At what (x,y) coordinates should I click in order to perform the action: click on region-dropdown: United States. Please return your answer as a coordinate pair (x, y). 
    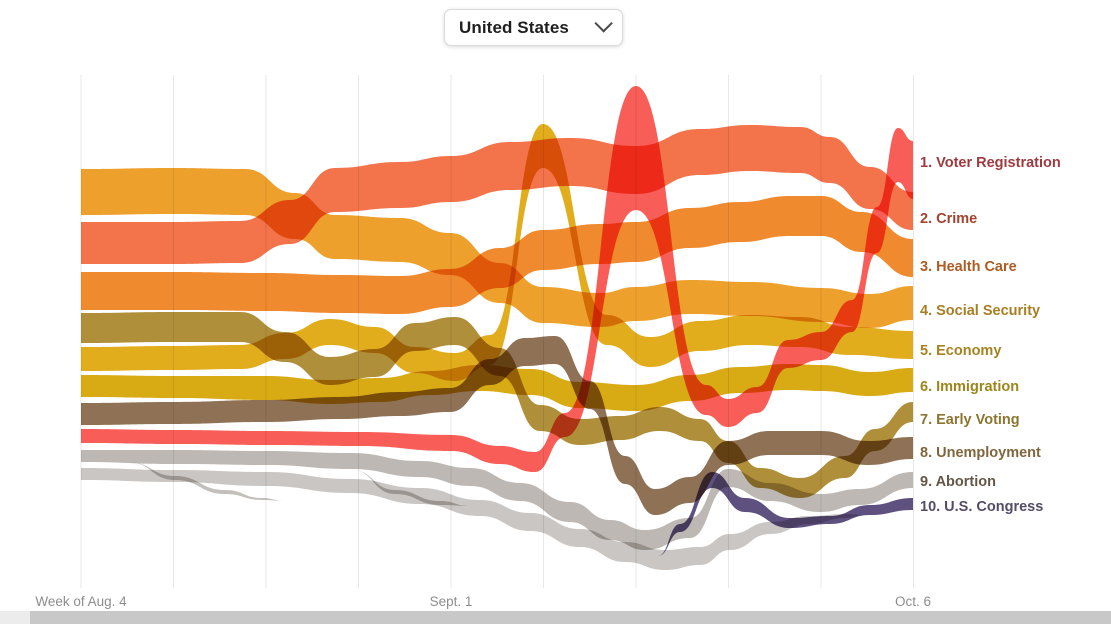
    Looking at the image, I should click on (533, 27).